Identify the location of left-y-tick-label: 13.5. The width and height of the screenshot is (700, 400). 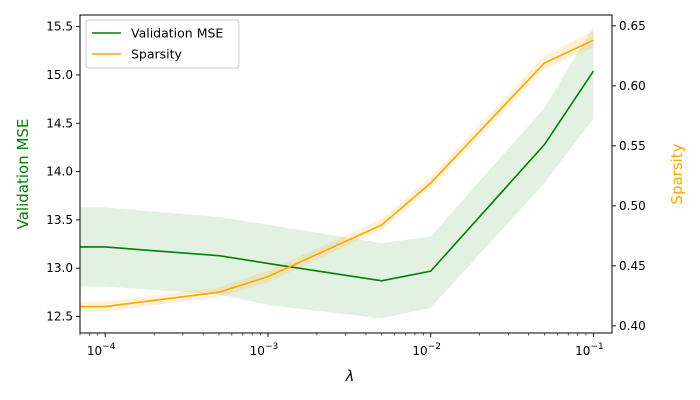
(59, 220).